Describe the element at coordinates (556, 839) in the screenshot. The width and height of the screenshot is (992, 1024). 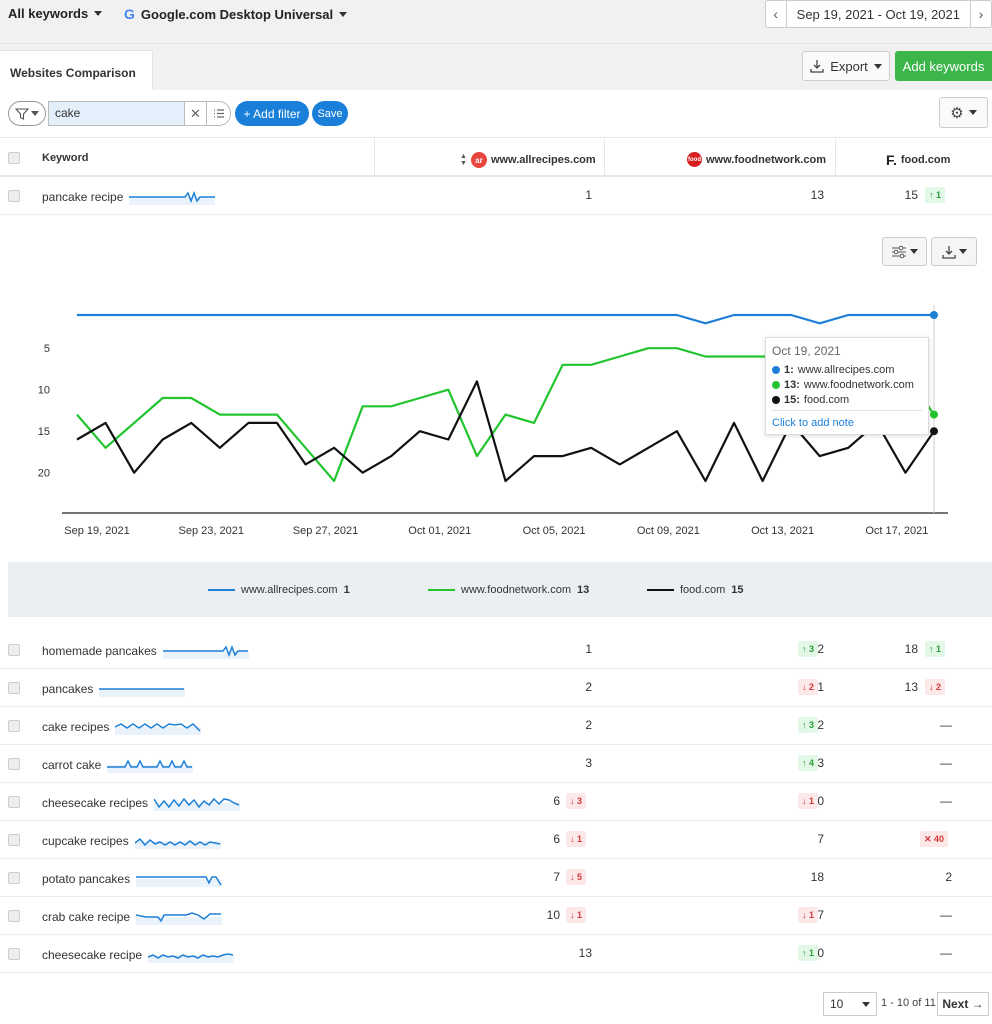
I see `rank-allrecipes: 6` at that location.